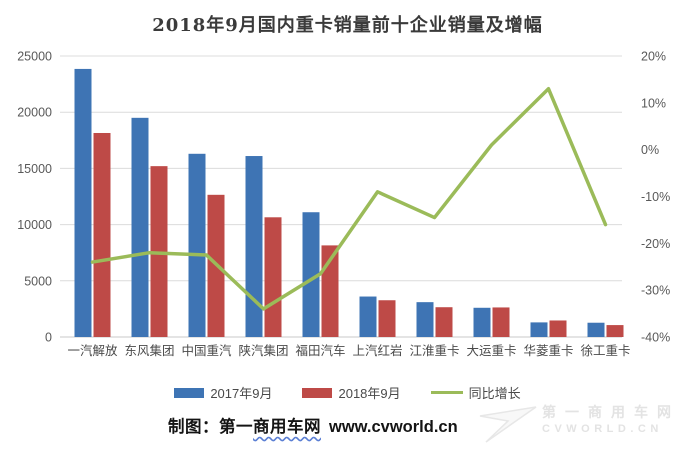  What do you see at coordinates (263, 350) in the screenshot?
I see `category-label: 陕汽集团` at bounding box center [263, 350].